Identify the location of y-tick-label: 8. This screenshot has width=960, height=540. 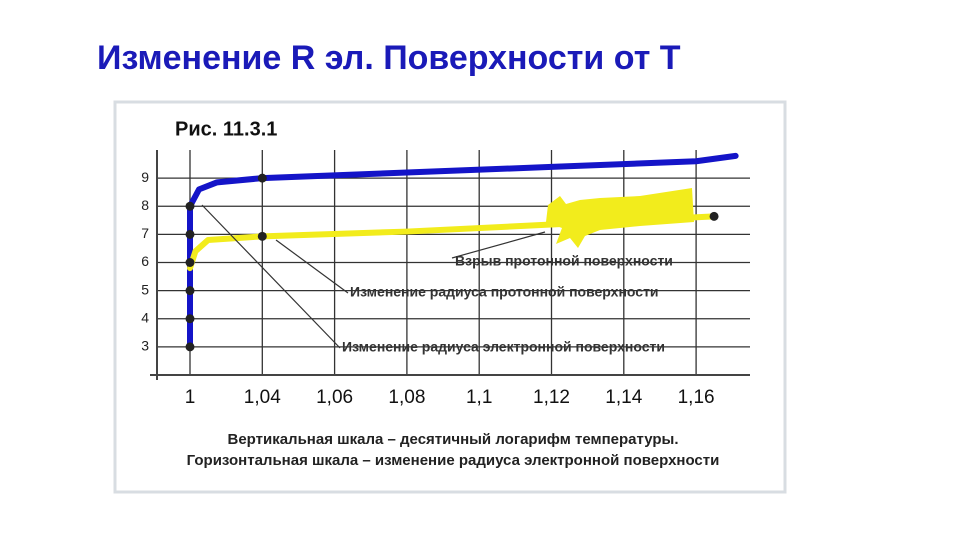
(145, 205).